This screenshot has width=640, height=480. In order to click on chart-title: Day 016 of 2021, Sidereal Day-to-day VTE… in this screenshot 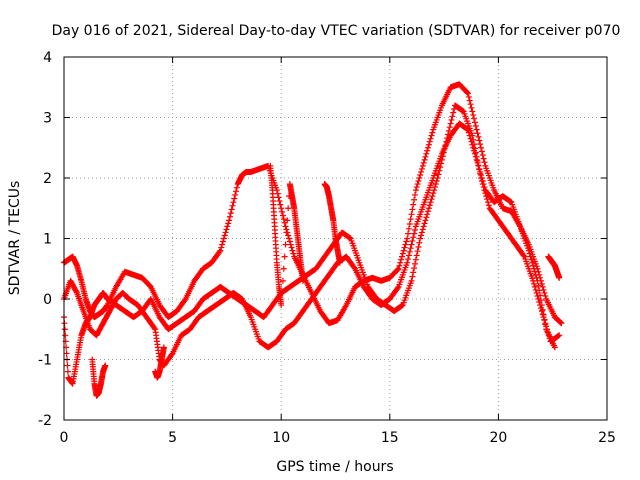, I will do `click(336, 31)`.